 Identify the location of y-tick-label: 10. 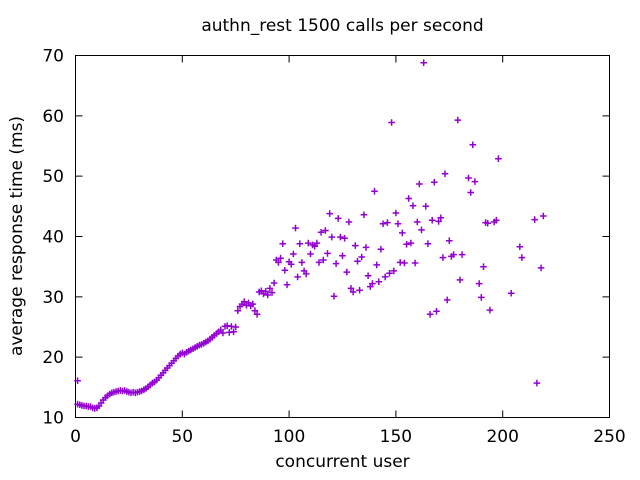
(53, 419).